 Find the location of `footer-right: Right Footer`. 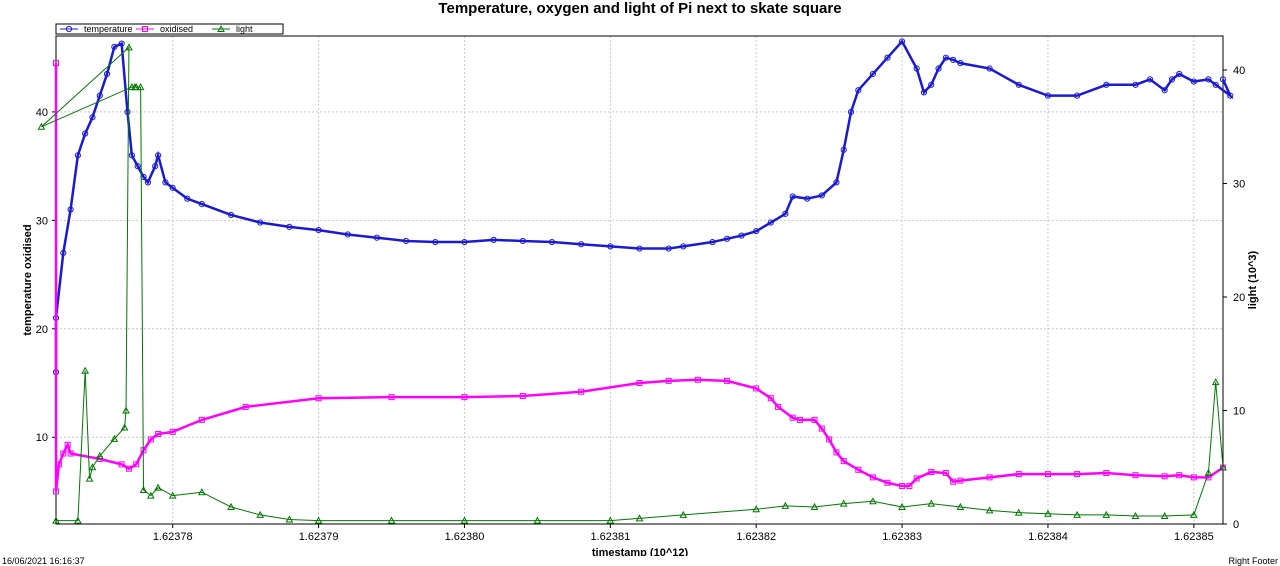

footer-right: Right Footer is located at coordinates (1253, 561).